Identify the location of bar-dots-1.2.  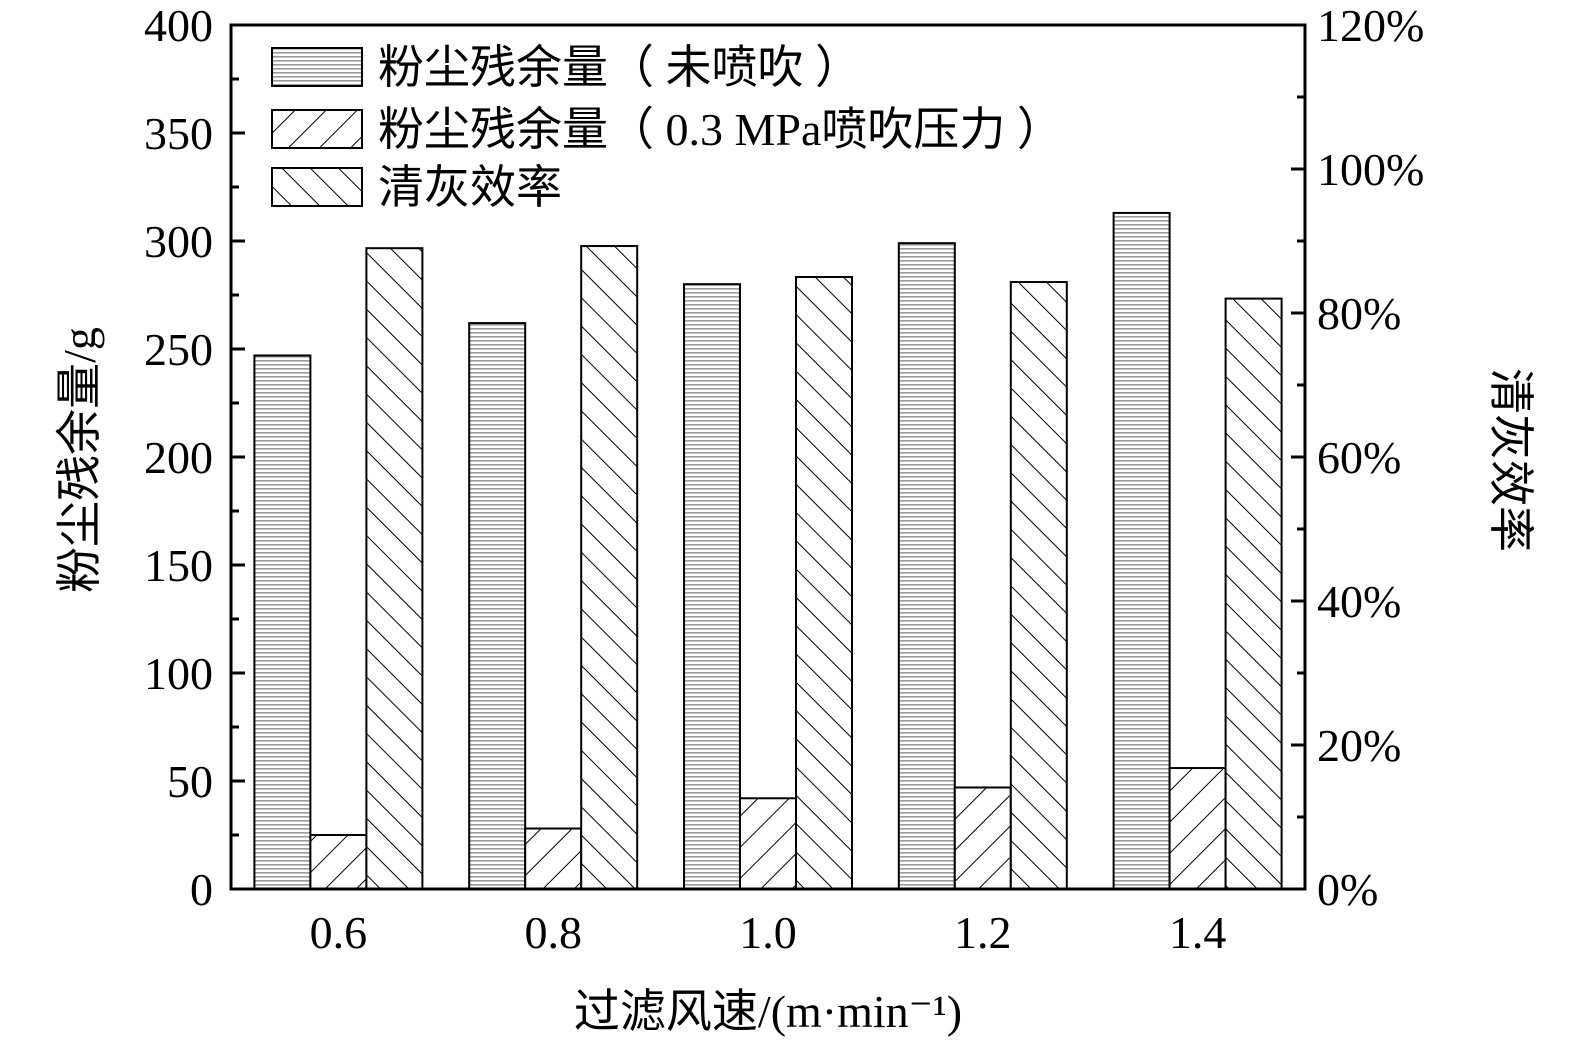
(926, 566).